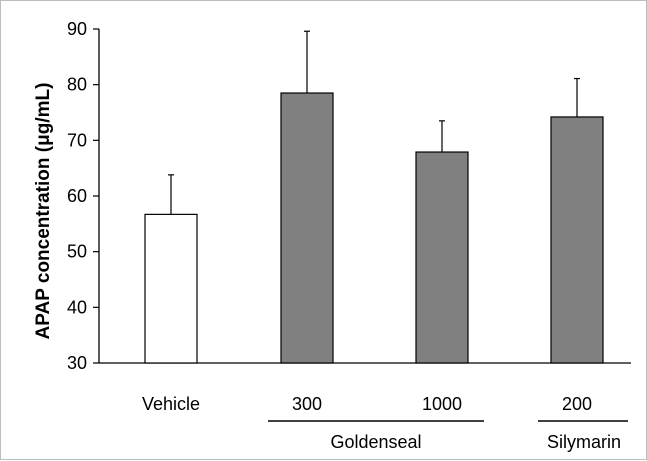  Describe the element at coordinates (77, 196) in the screenshot. I see `y-tick-label: 60` at that location.